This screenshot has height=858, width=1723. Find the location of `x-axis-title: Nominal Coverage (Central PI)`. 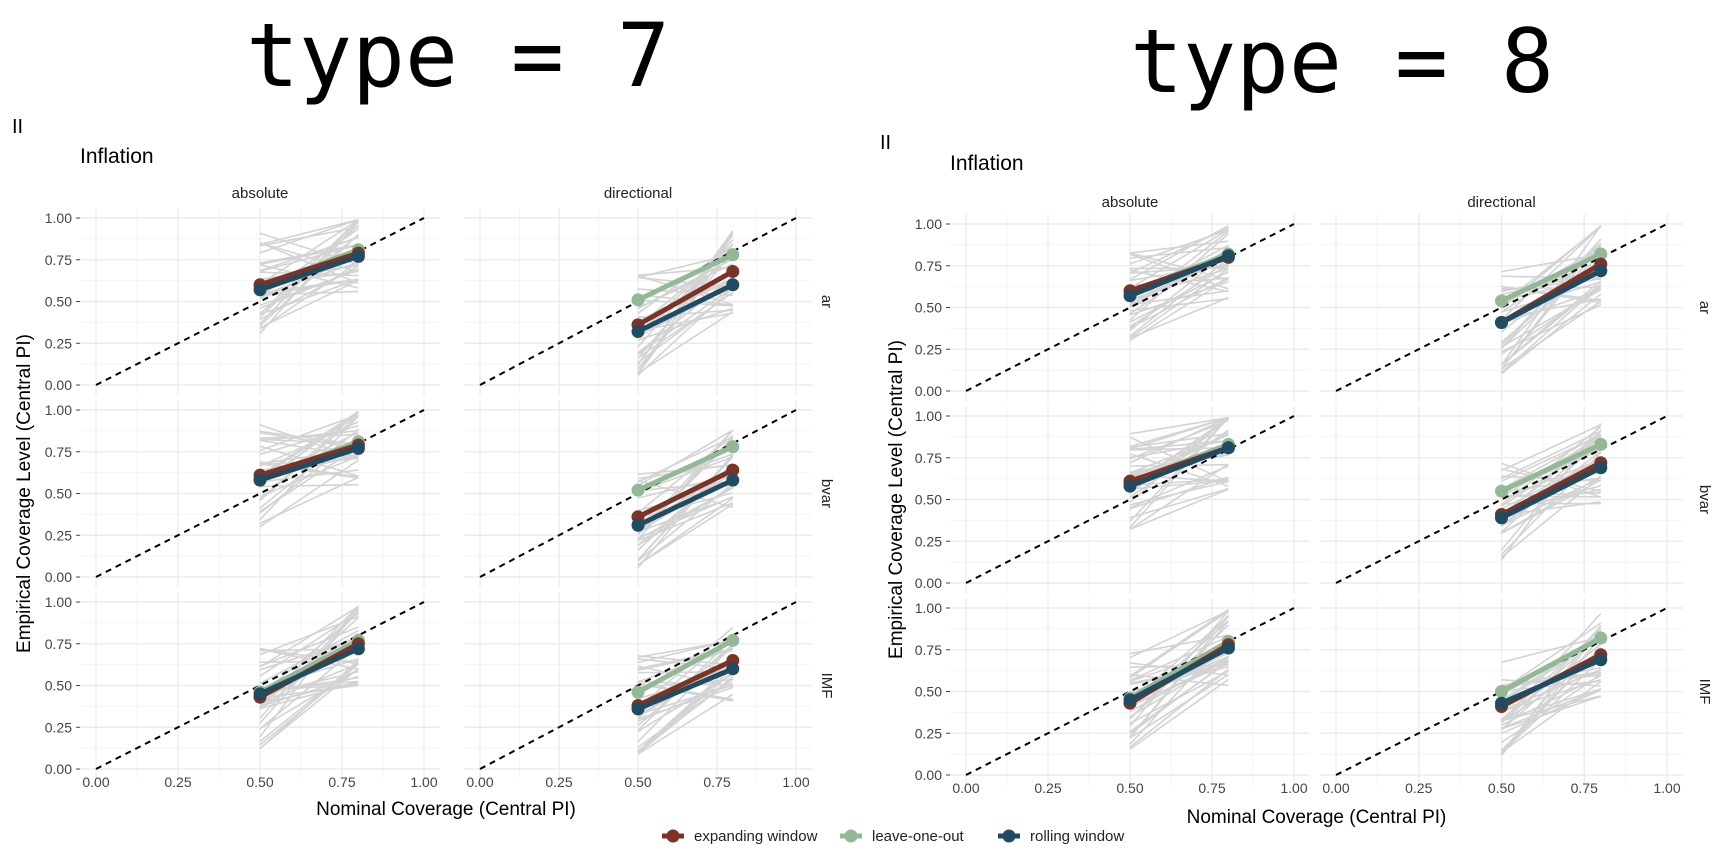

x-axis-title: Nominal Coverage (Central PI) is located at coordinates (446, 809).